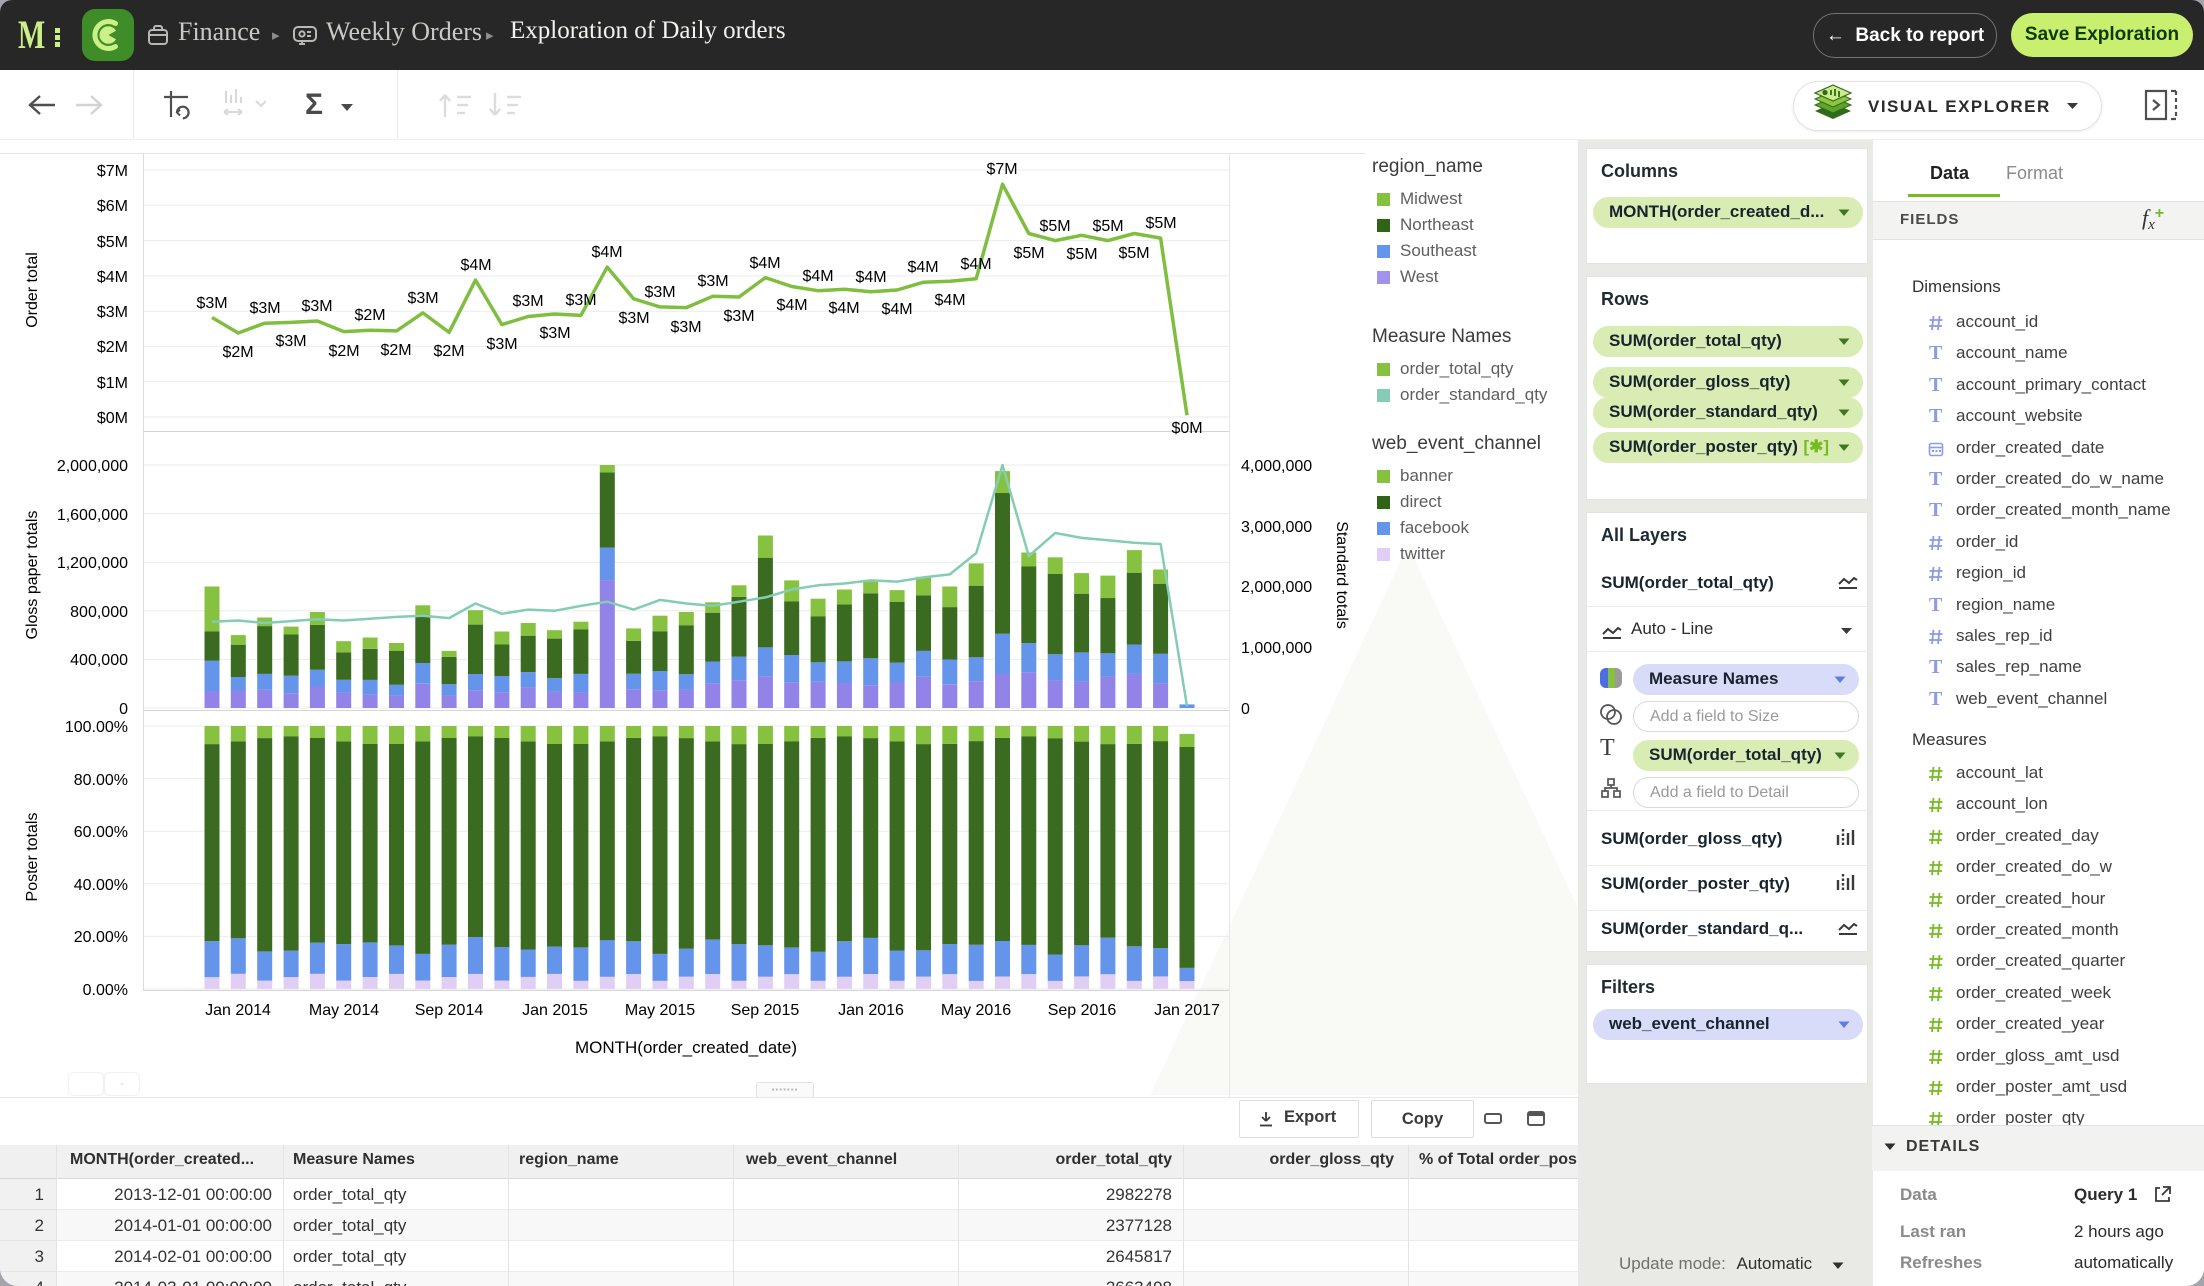  I want to click on svg-text: 3,000,000, so click(1276, 527).